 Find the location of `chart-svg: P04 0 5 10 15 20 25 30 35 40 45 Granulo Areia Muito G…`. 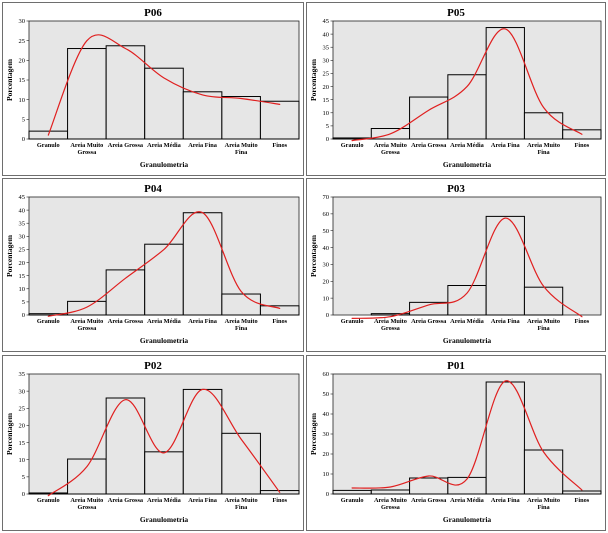

chart-svg: P04 0 5 10 15 20 25 30 35 40 45 Granulo Areia Muito G… is located at coordinates (152, 264).